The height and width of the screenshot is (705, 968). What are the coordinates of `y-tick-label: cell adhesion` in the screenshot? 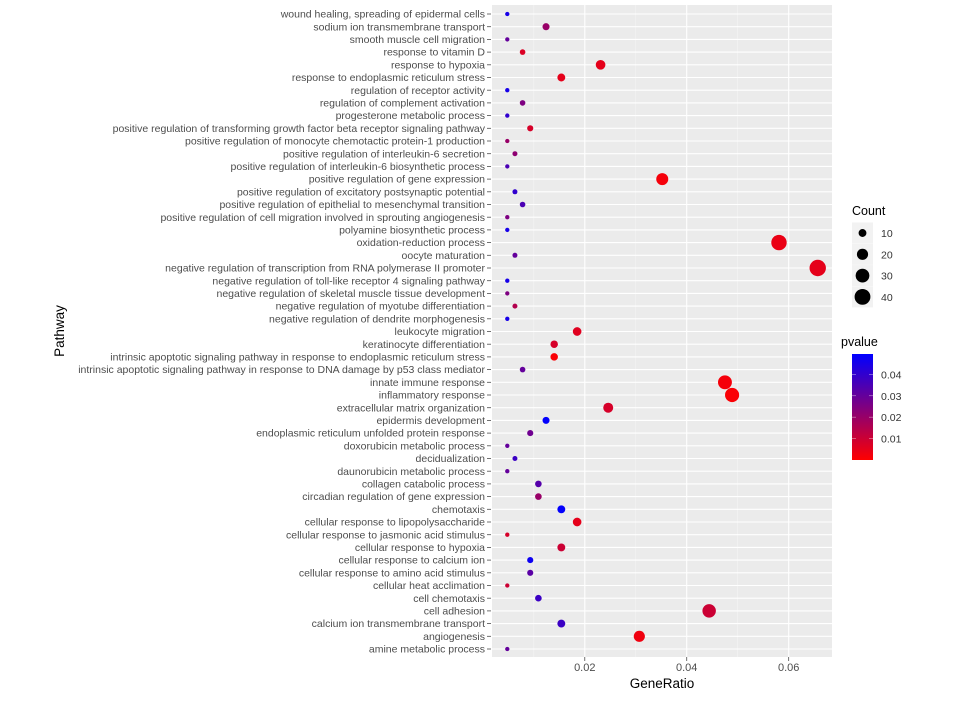 It's located at (454, 612).